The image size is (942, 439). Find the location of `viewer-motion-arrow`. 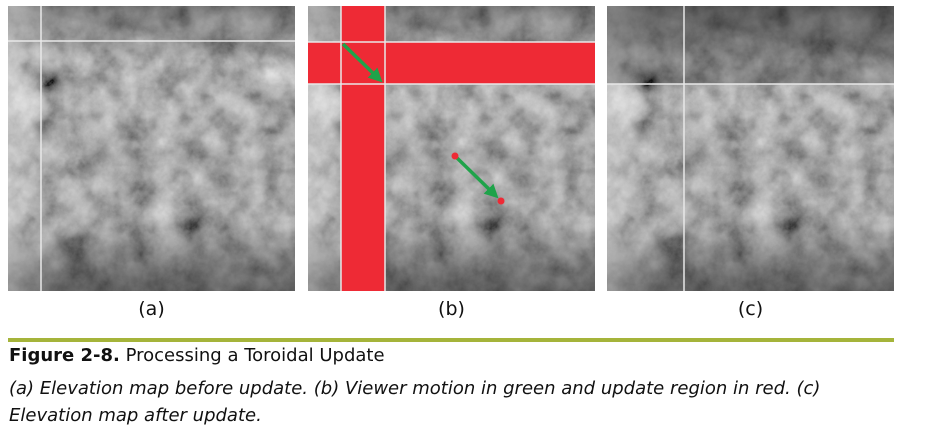

viewer-motion-arrow is located at coordinates (476, 176).